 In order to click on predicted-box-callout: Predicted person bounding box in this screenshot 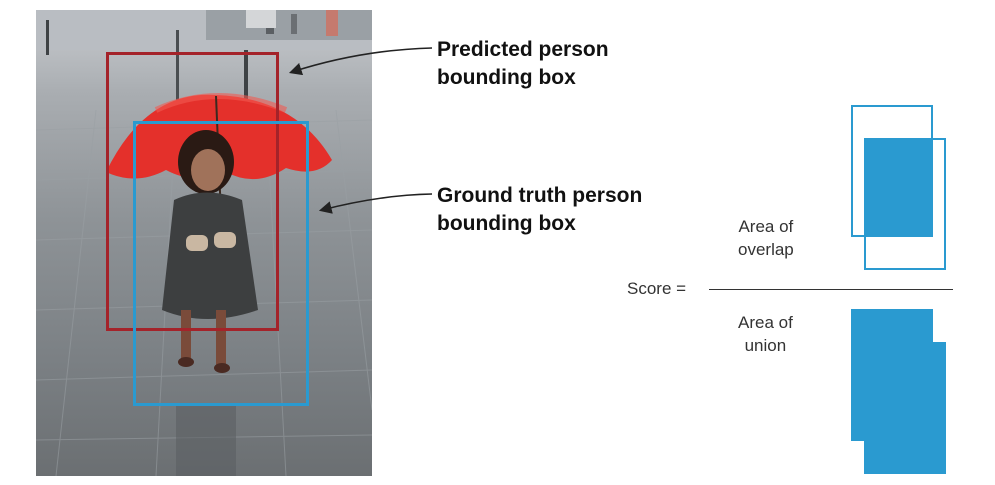, I will do `click(523, 64)`.